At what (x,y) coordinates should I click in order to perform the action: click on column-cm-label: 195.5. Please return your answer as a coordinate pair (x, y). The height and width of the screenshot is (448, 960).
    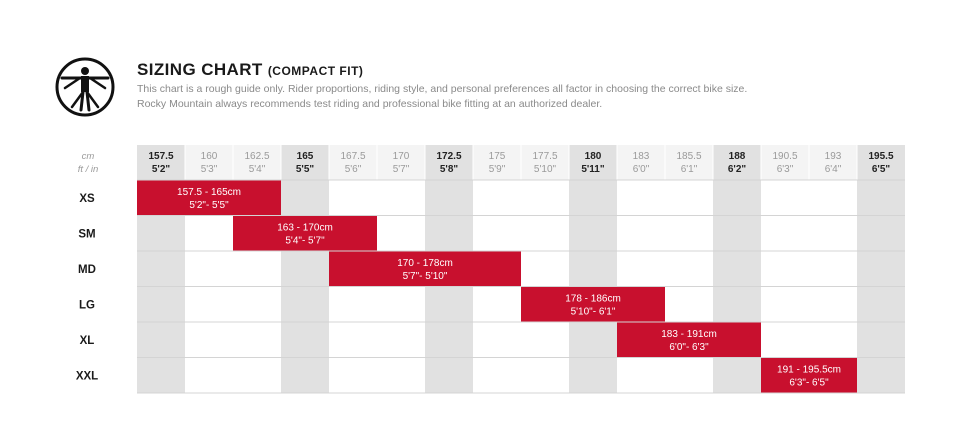
    Looking at the image, I should click on (880, 156).